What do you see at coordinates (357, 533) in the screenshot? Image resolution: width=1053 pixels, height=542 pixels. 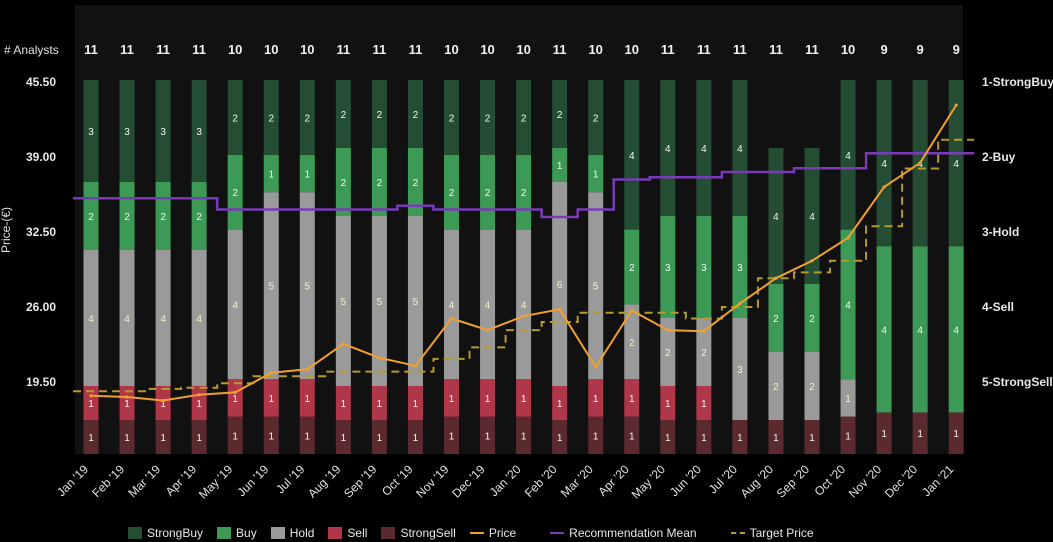 I see `legend-sell-label: Sell` at bounding box center [357, 533].